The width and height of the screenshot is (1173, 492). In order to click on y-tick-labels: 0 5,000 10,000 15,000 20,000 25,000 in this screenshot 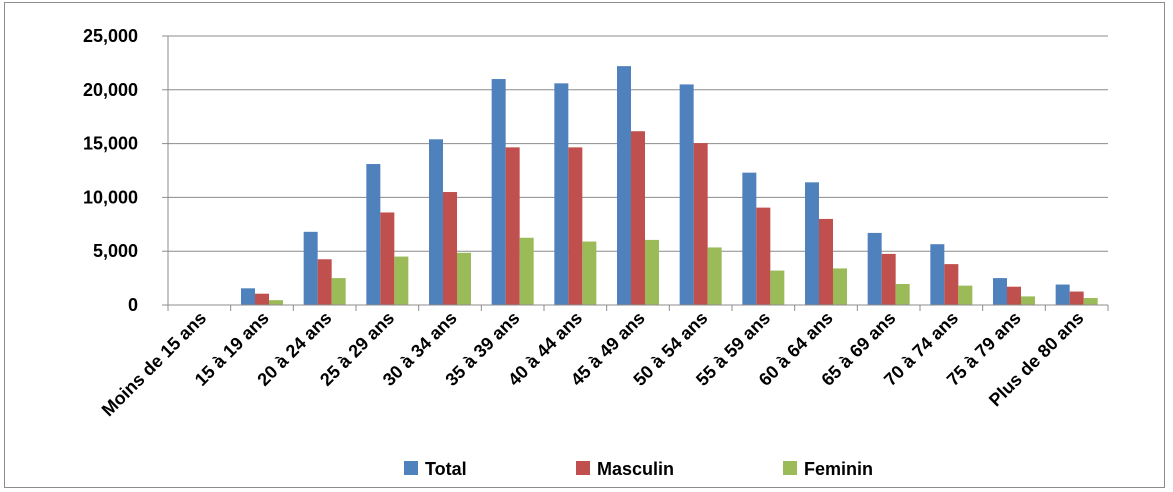, I will do `click(110, 170)`.